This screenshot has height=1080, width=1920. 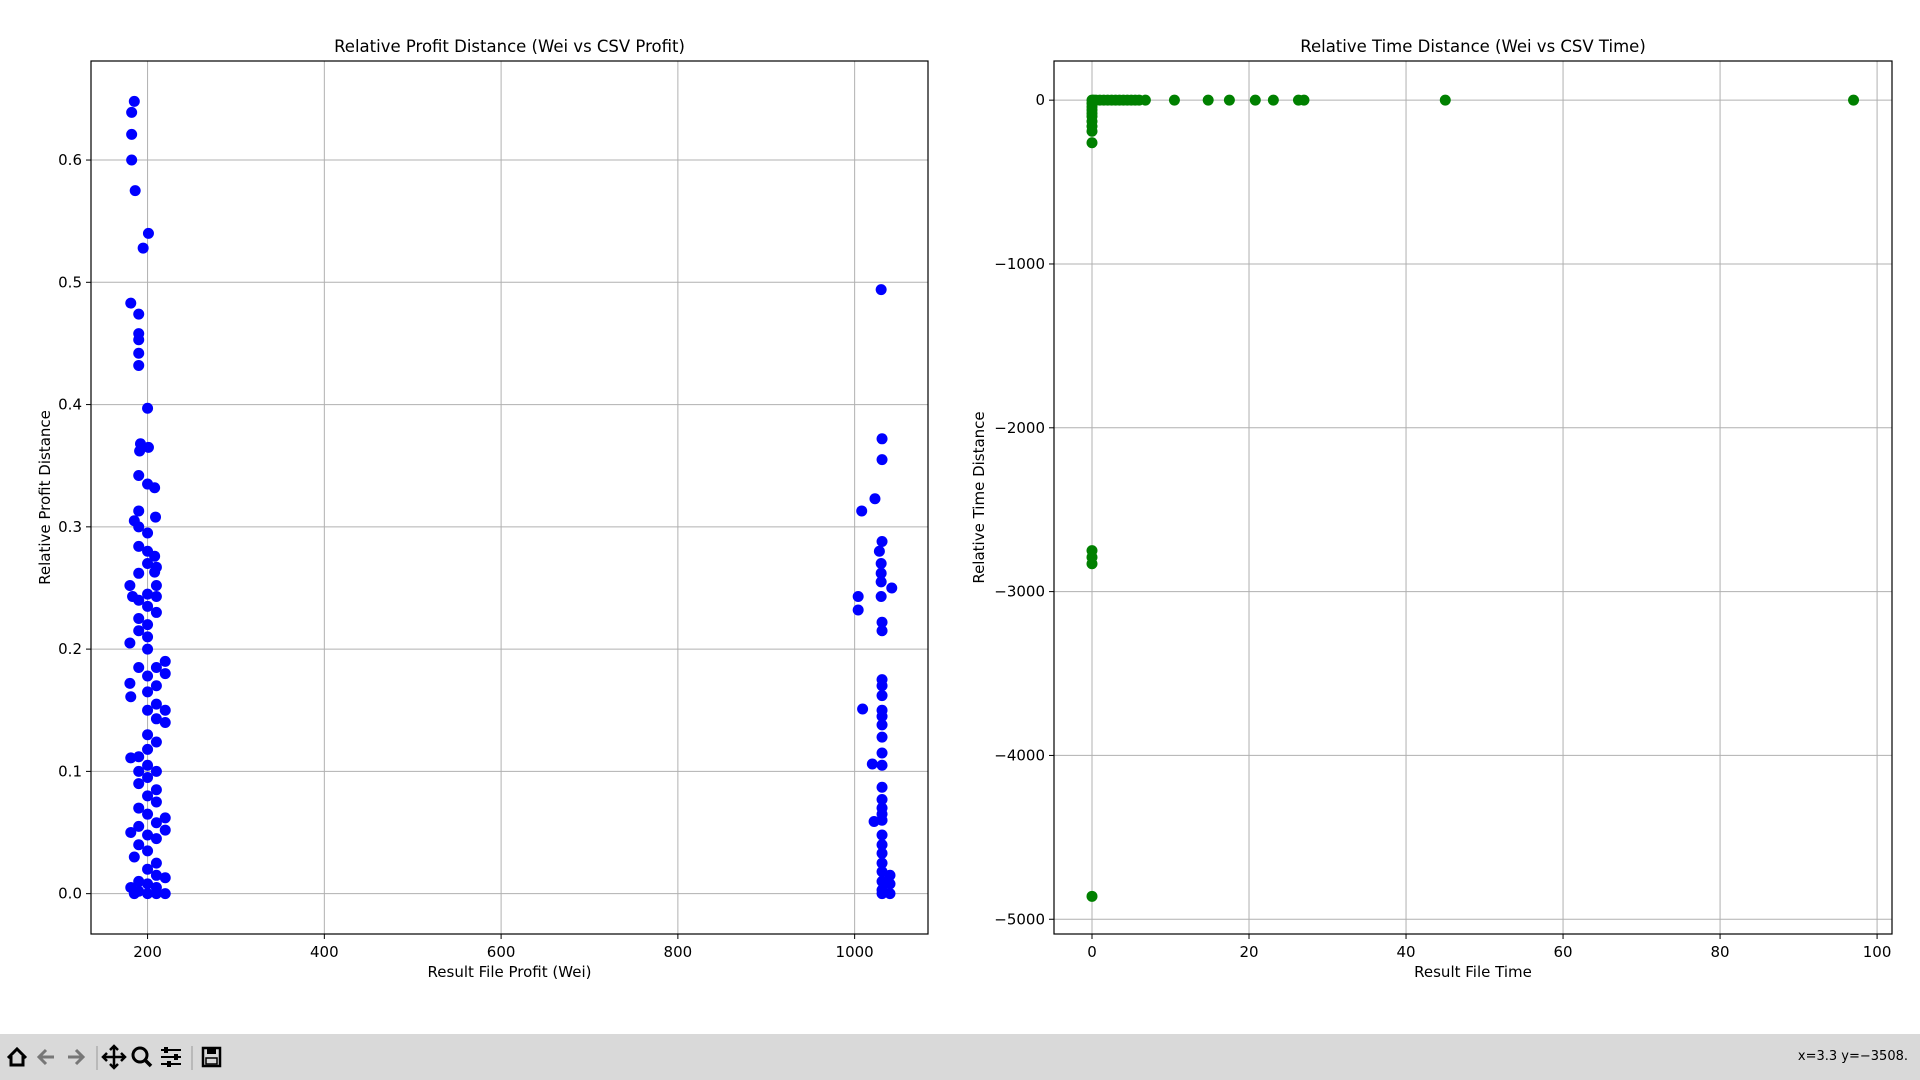 I want to click on y-tick-label: −5000, so click(x=1019, y=919).